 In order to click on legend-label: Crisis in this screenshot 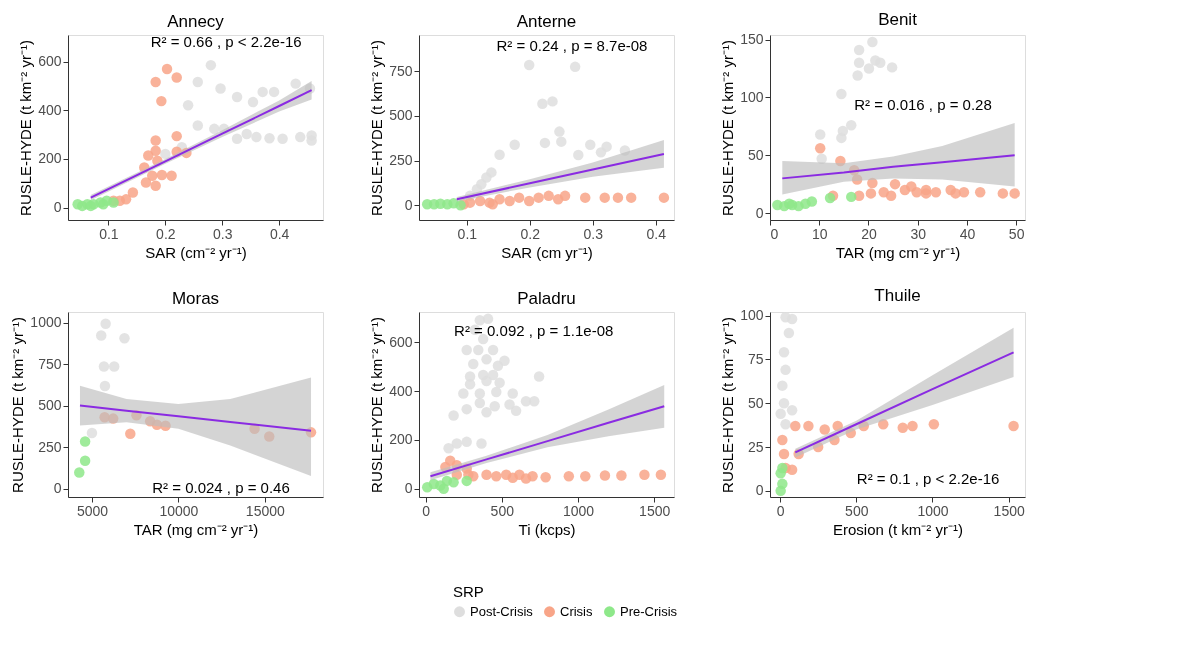, I will do `click(576, 611)`.